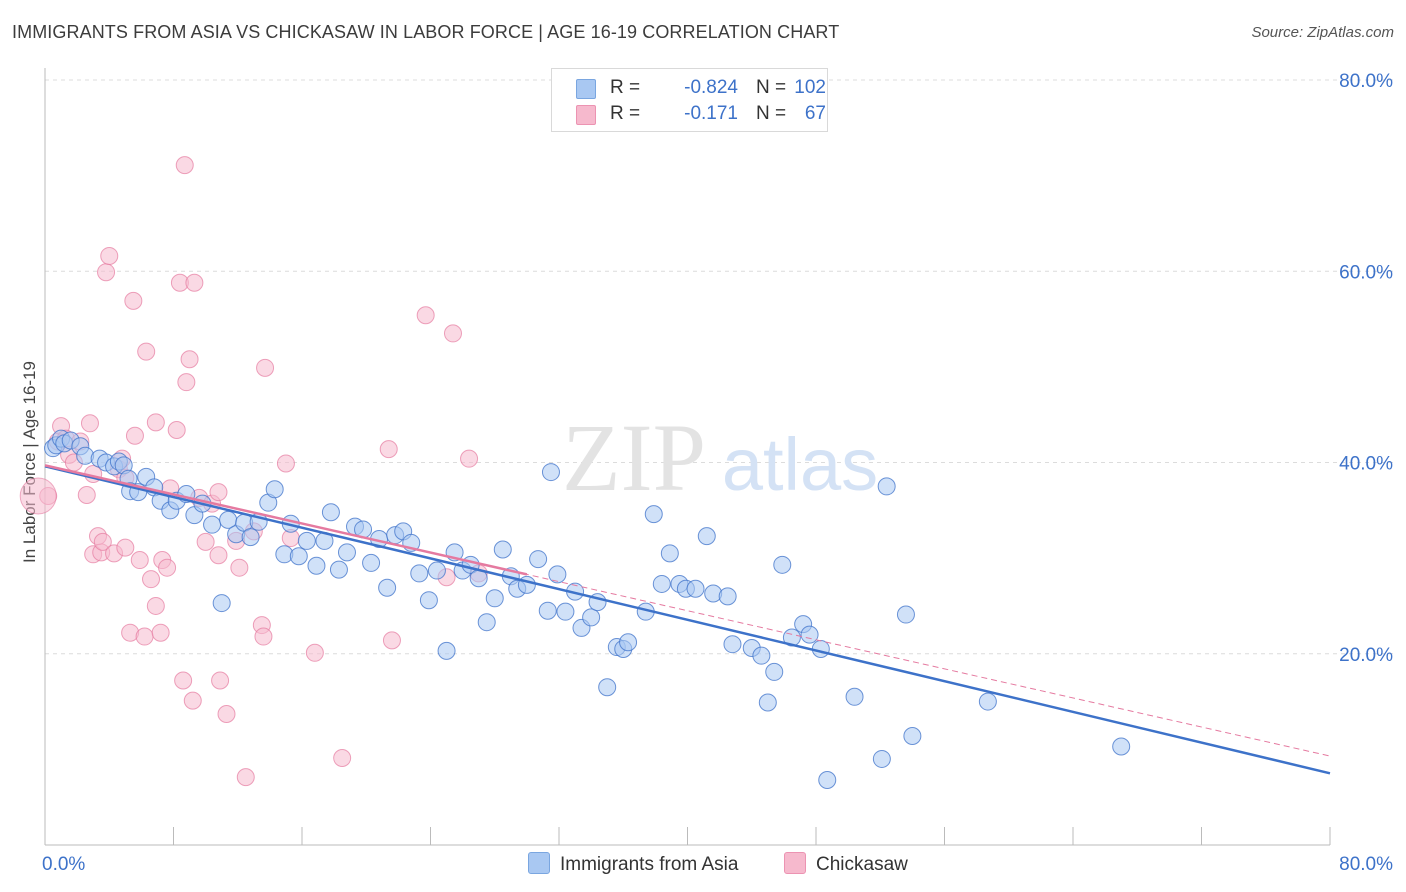  What do you see at coordinates (1366, 655) in the screenshot?
I see `y-tick-label: 20.0%` at bounding box center [1366, 655].